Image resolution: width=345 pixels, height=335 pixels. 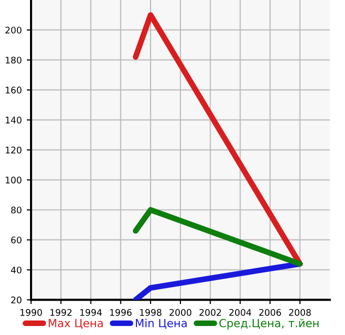 I want to click on x-tick-label: 2000, so click(x=181, y=312).